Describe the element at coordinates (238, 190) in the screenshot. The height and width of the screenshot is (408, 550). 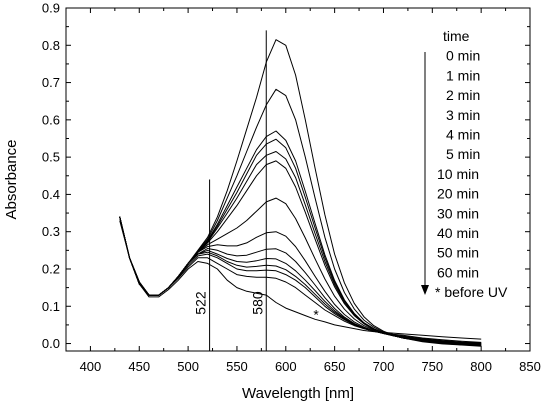
I see `vline-layer` at that location.